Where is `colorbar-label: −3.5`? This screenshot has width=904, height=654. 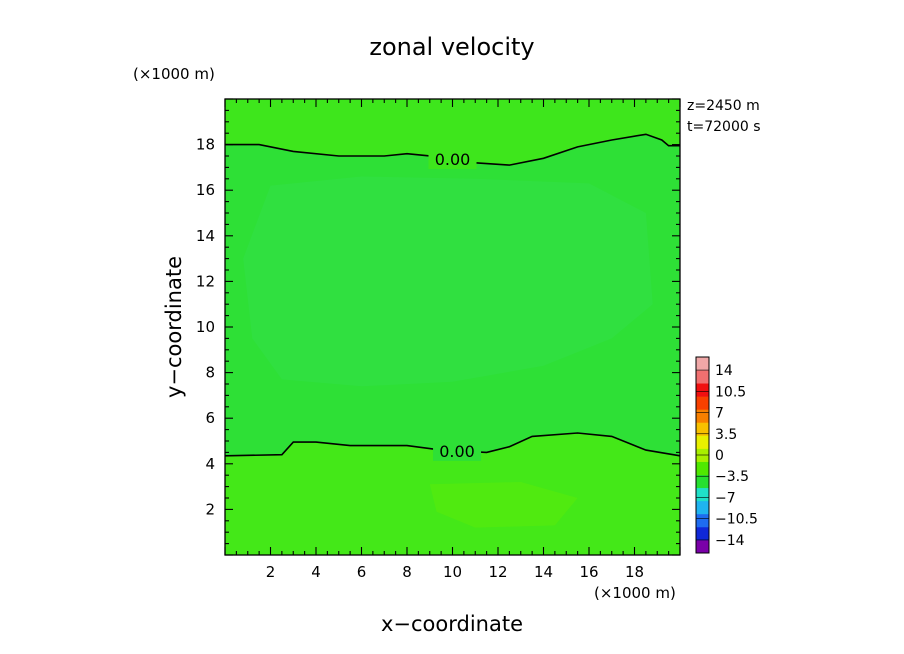
colorbar-label: −3.5 is located at coordinates (732, 477).